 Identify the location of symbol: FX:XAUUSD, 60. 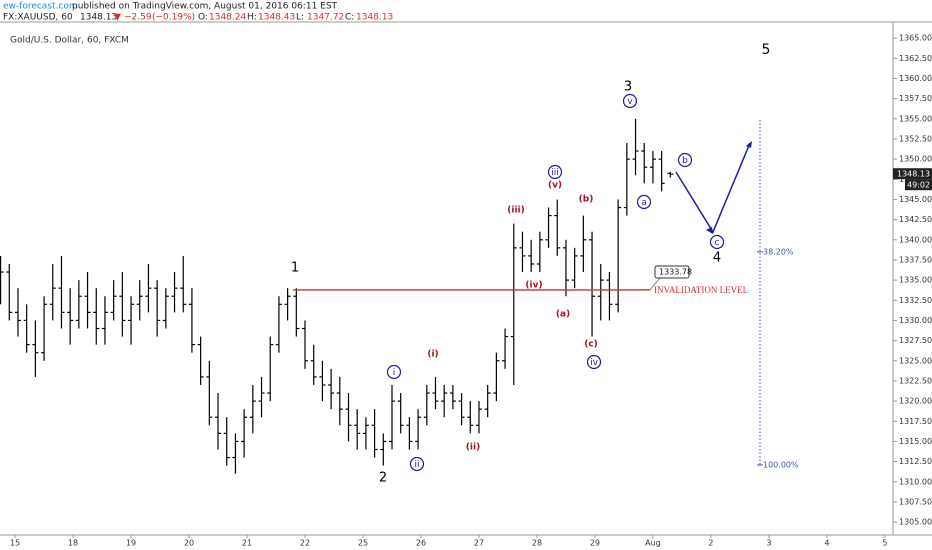
(38, 18).